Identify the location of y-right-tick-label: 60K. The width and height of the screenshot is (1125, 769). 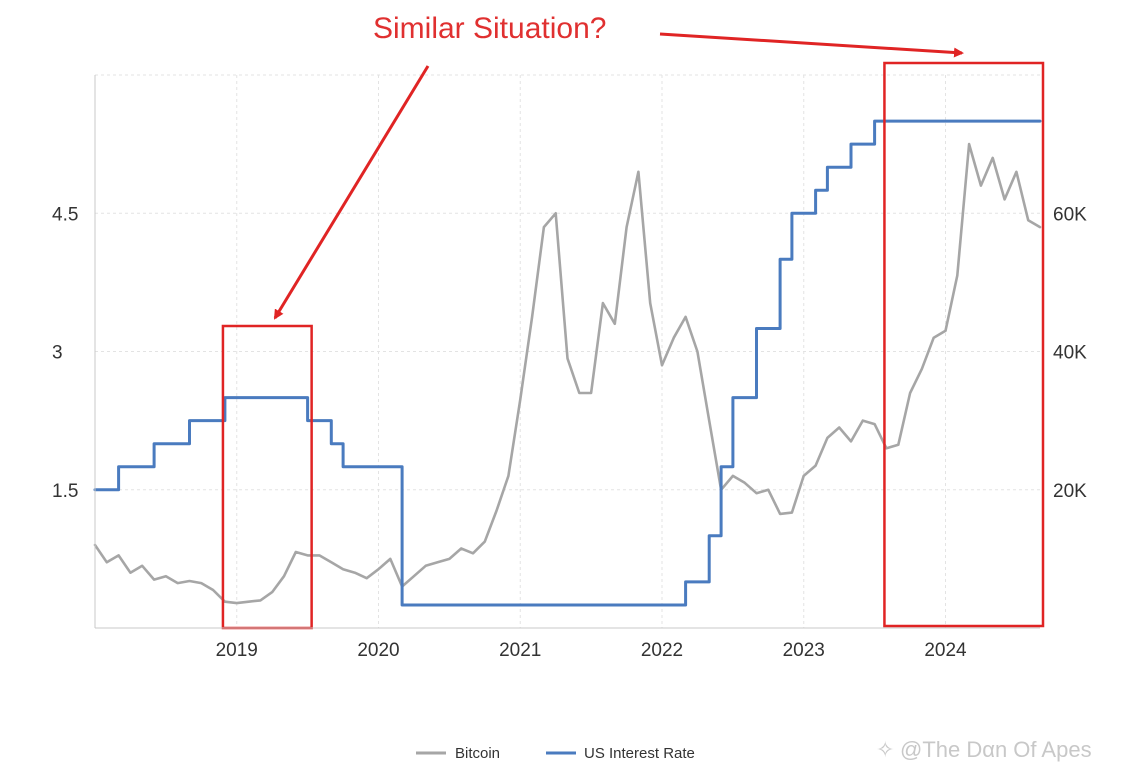
(1070, 214).